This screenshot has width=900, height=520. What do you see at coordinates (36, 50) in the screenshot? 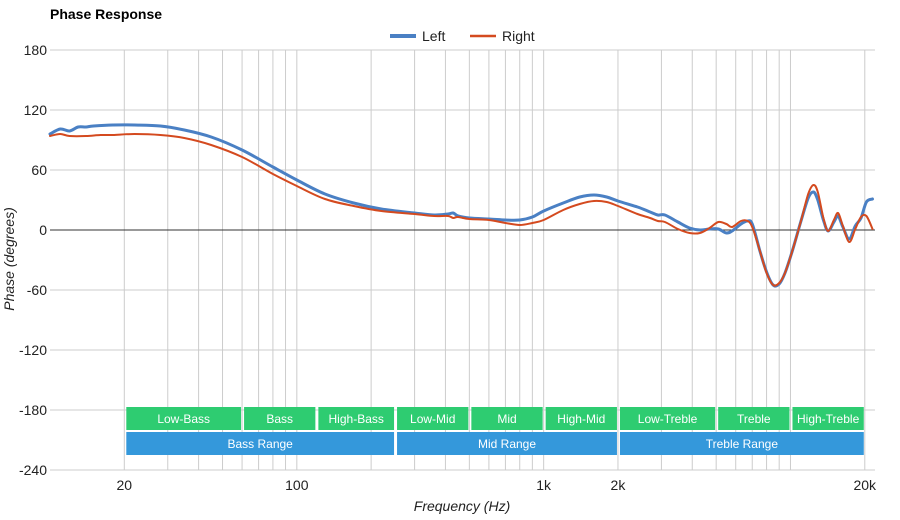
I see `y-tick-label: 180` at bounding box center [36, 50].